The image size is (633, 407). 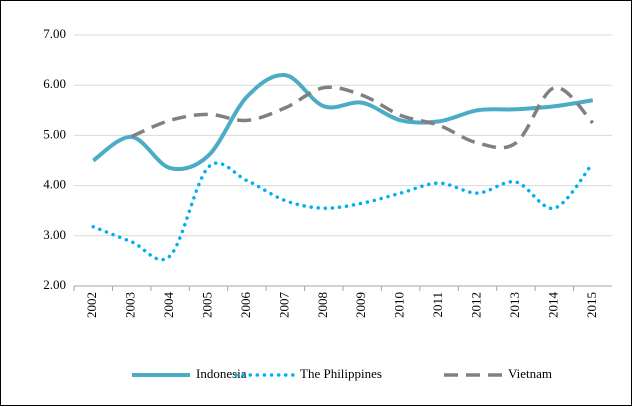 What do you see at coordinates (54, 284) in the screenshot?
I see `y-tick-label: 2.00` at bounding box center [54, 284].